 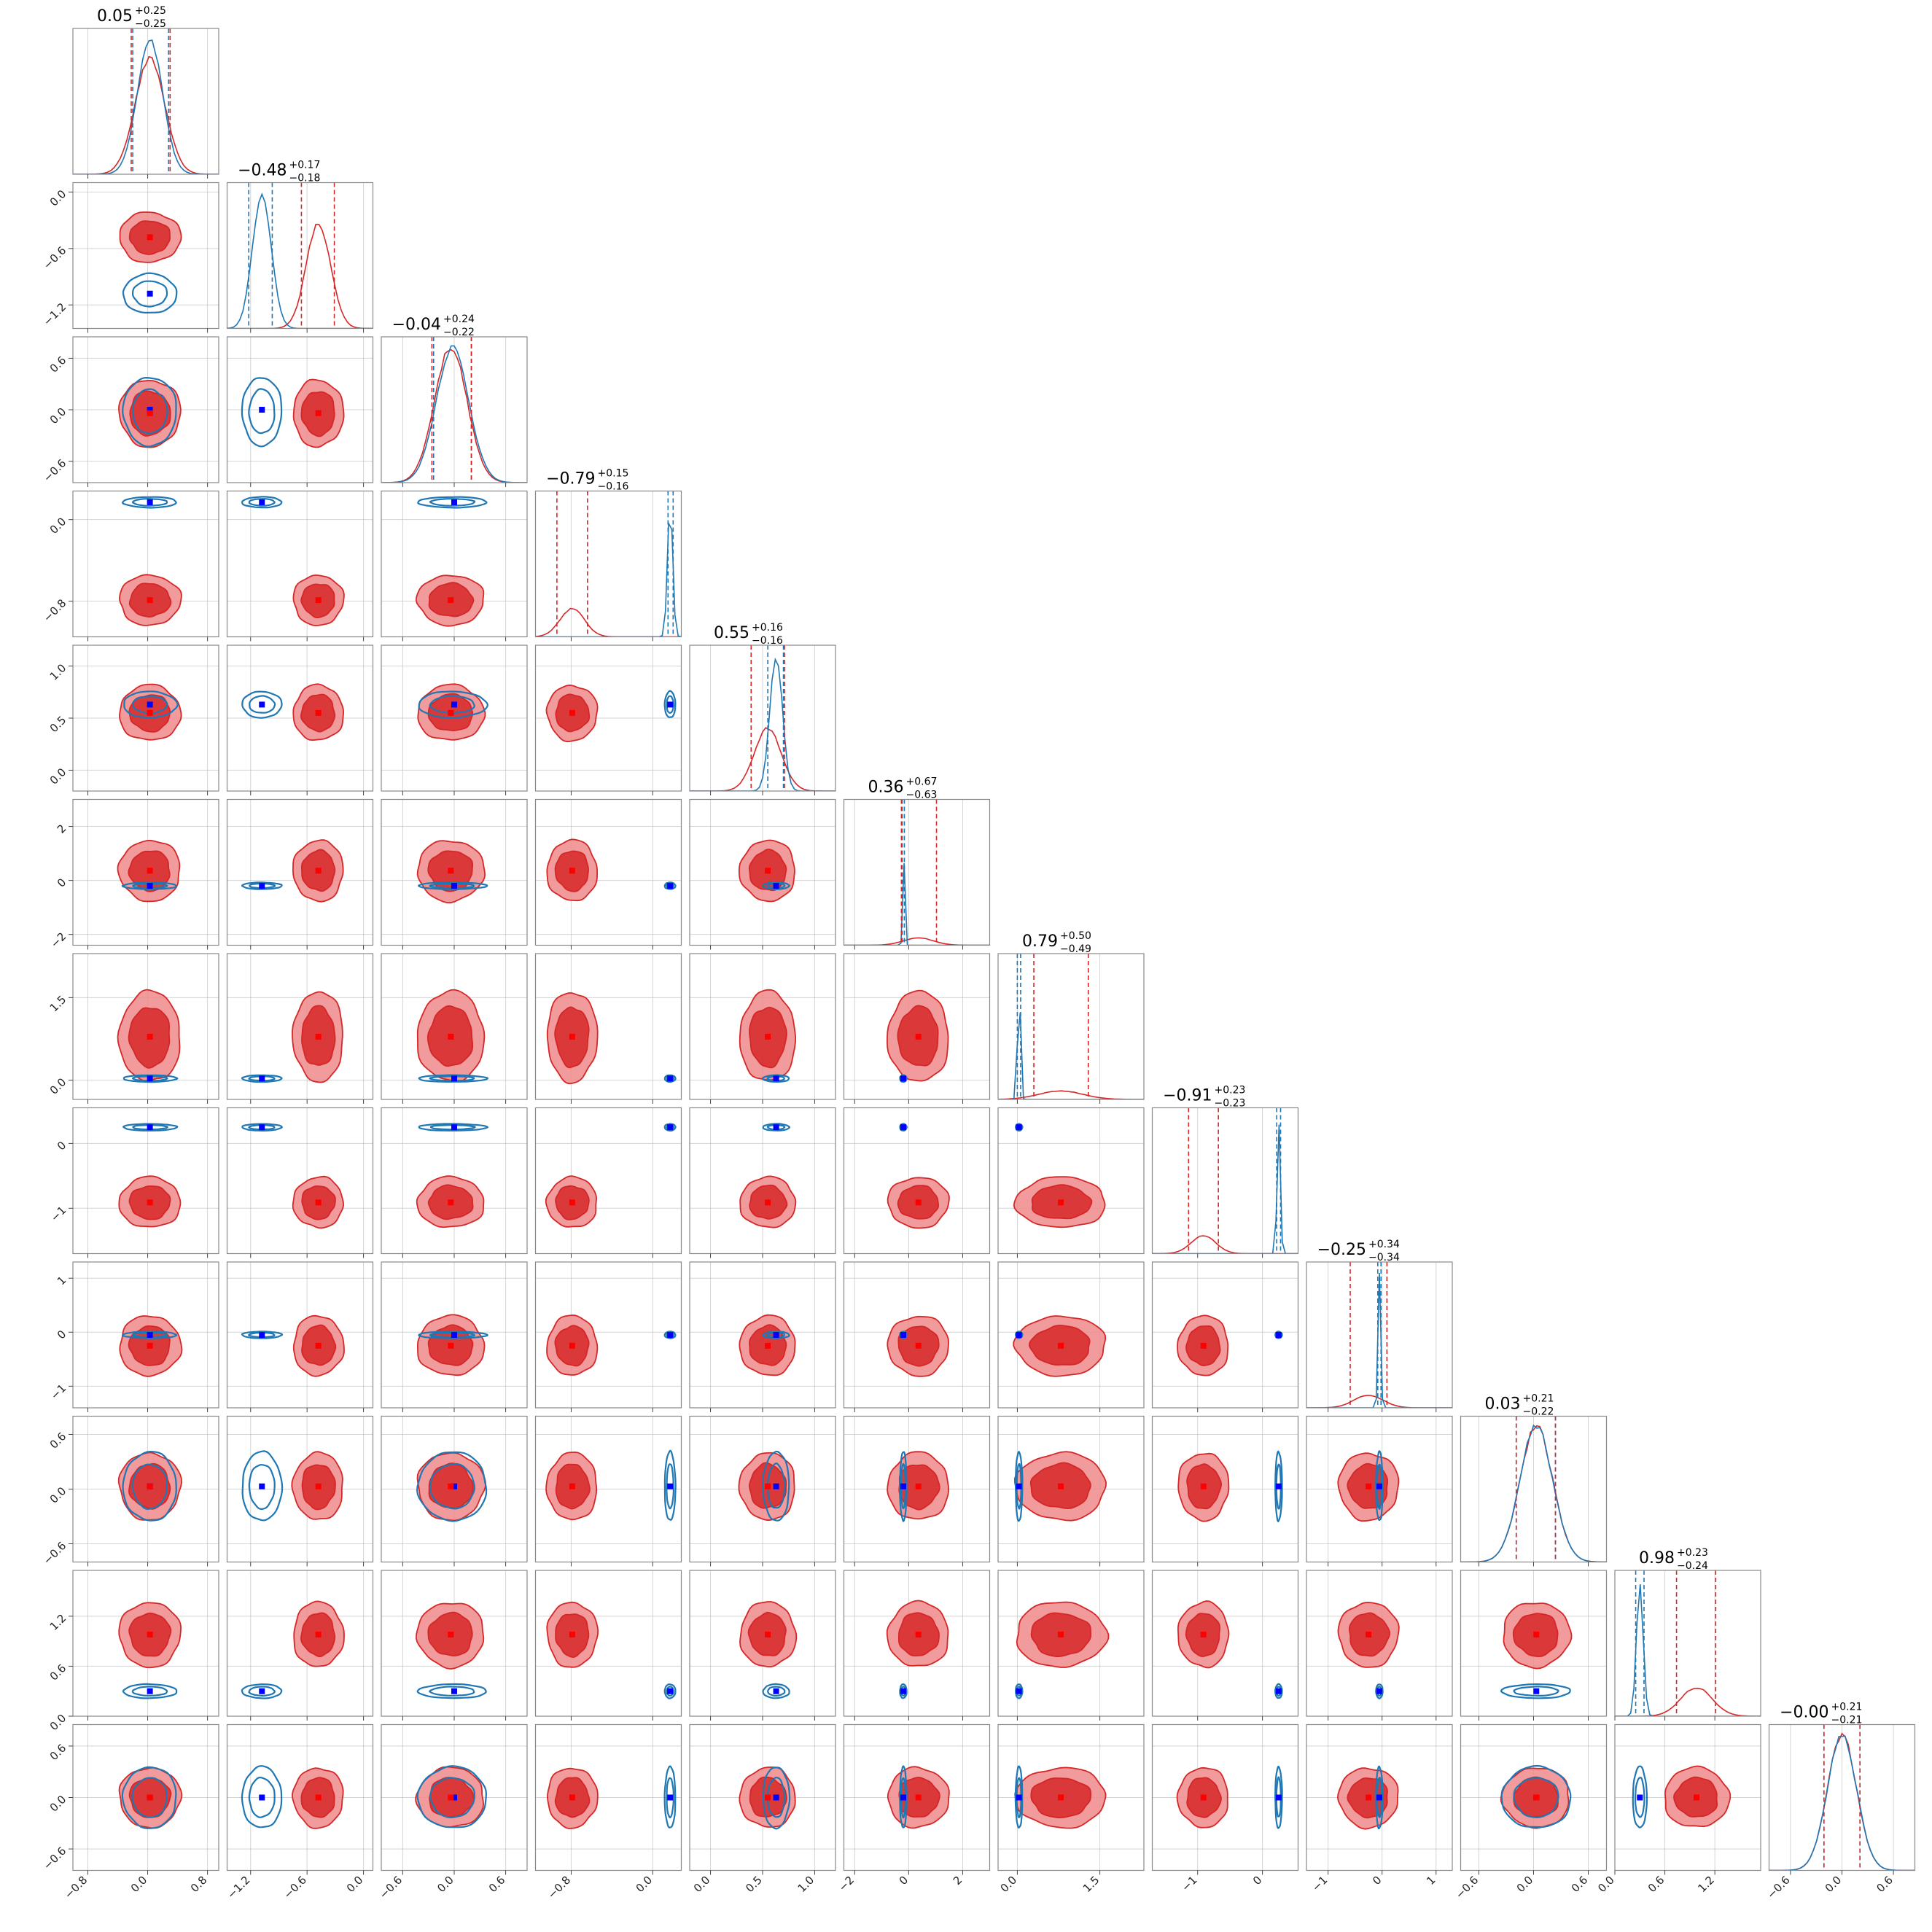 What do you see at coordinates (1225, 1244) in the screenshot?
I see `red-marginal-histogram` at bounding box center [1225, 1244].